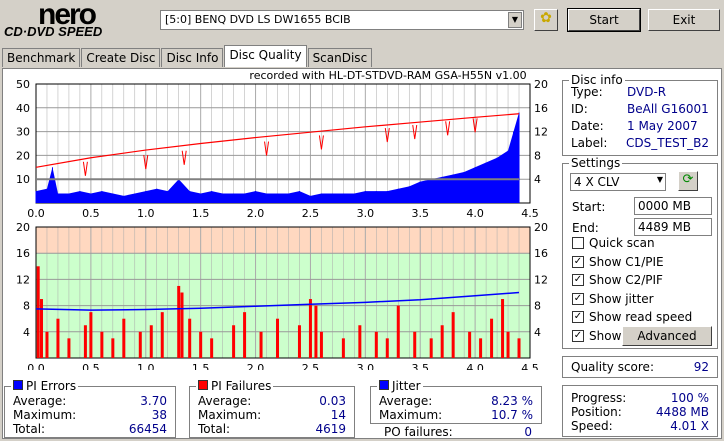  I want to click on checkbox-show-jitter: ✓ Show jitter, so click(613, 299).